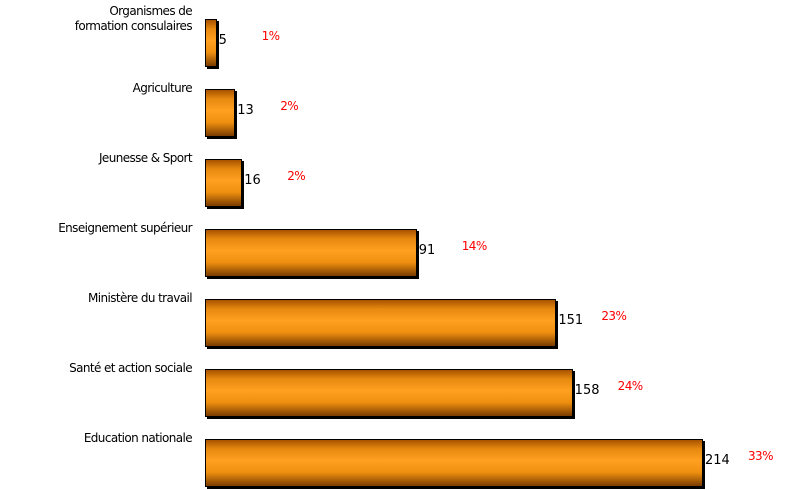  Describe the element at coordinates (630, 386) in the screenshot. I see `share-label: 24%` at that location.